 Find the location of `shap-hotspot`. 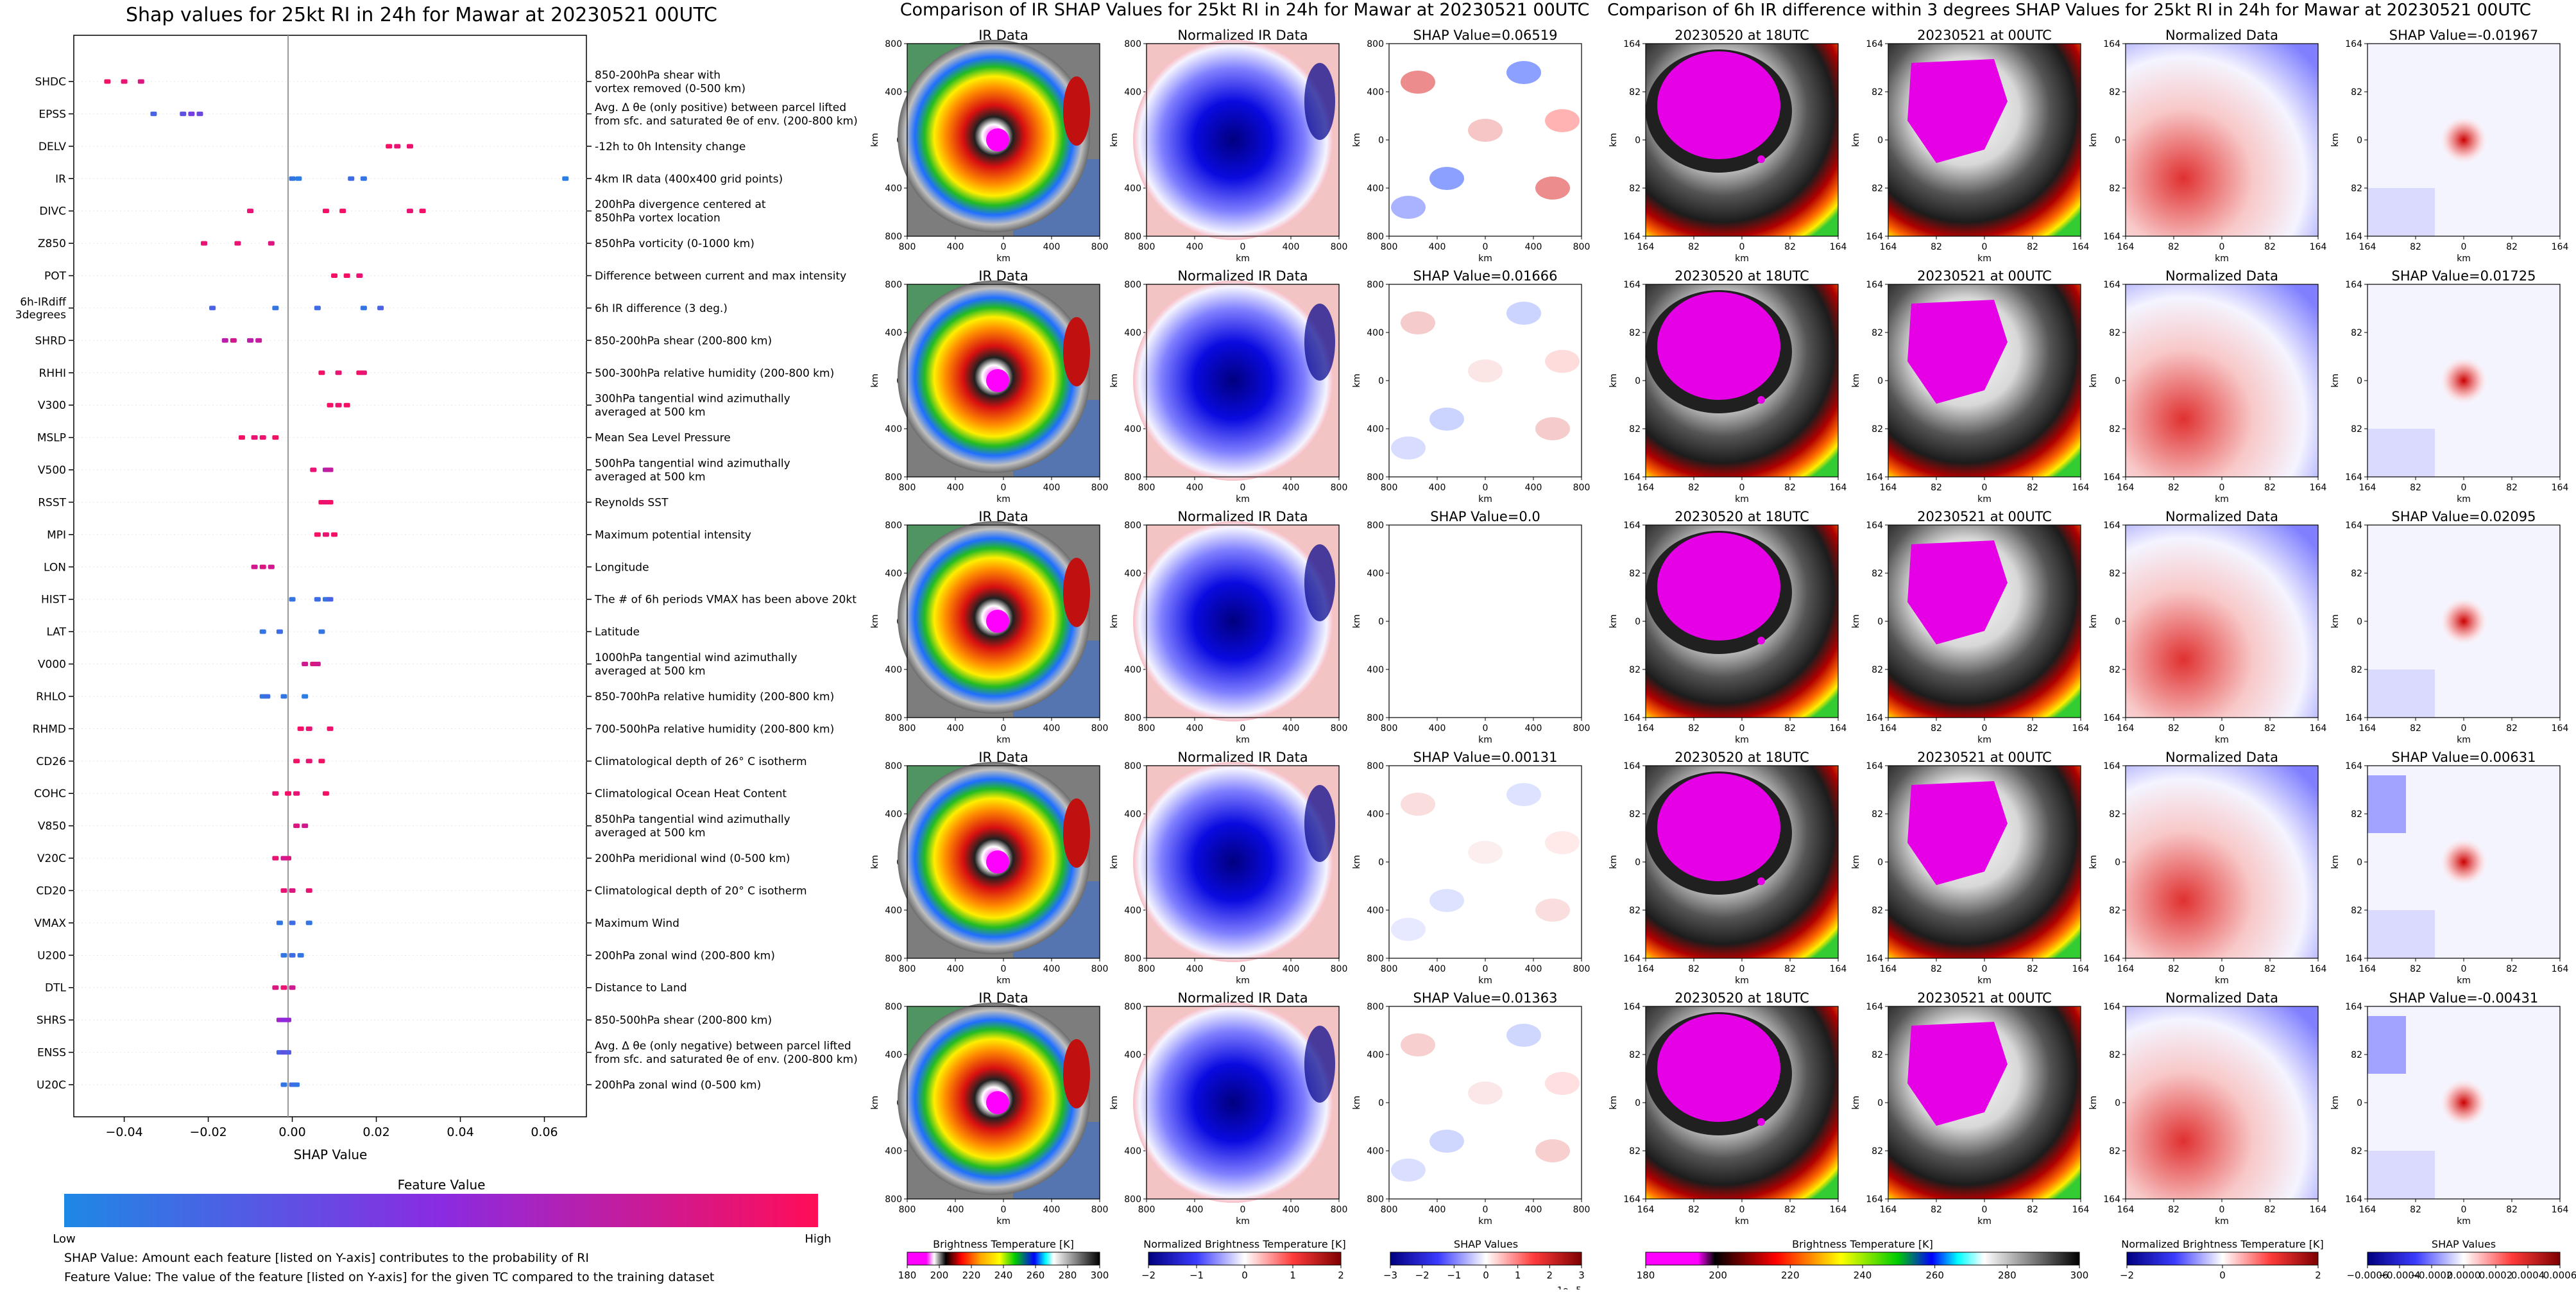

shap-hotspot is located at coordinates (2464, 1103).